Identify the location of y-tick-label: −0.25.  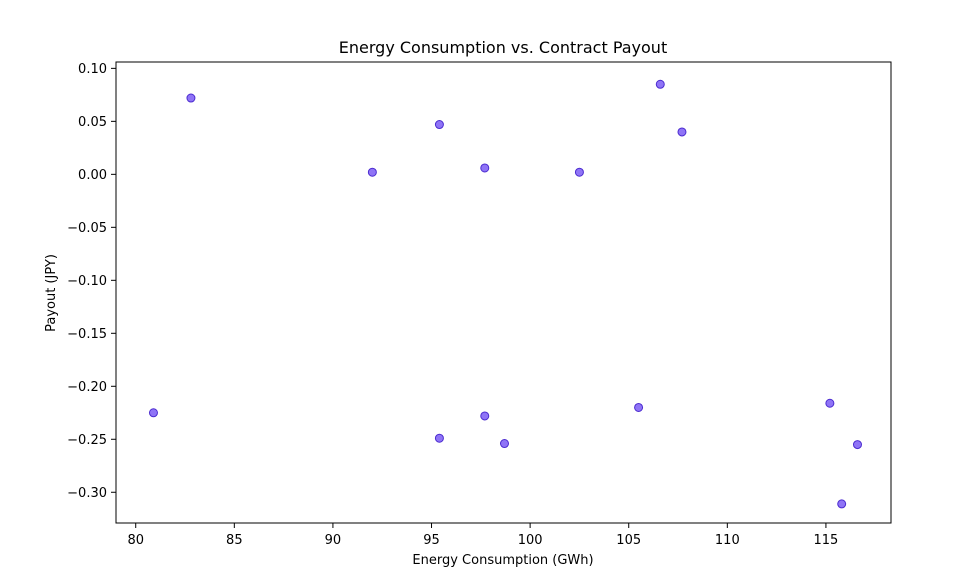
(87, 440).